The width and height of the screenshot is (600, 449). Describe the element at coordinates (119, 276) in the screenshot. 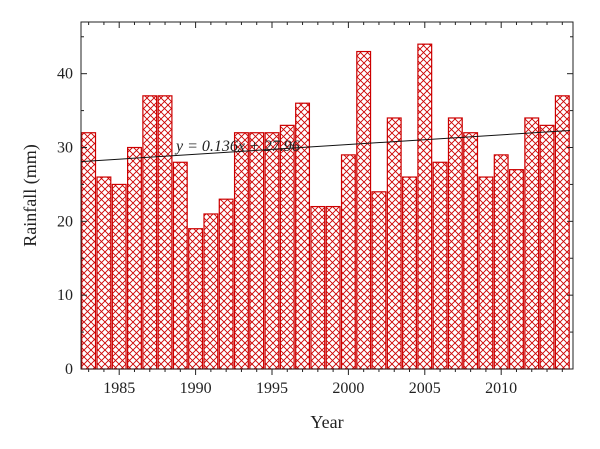

I see `bar-1985` at that location.